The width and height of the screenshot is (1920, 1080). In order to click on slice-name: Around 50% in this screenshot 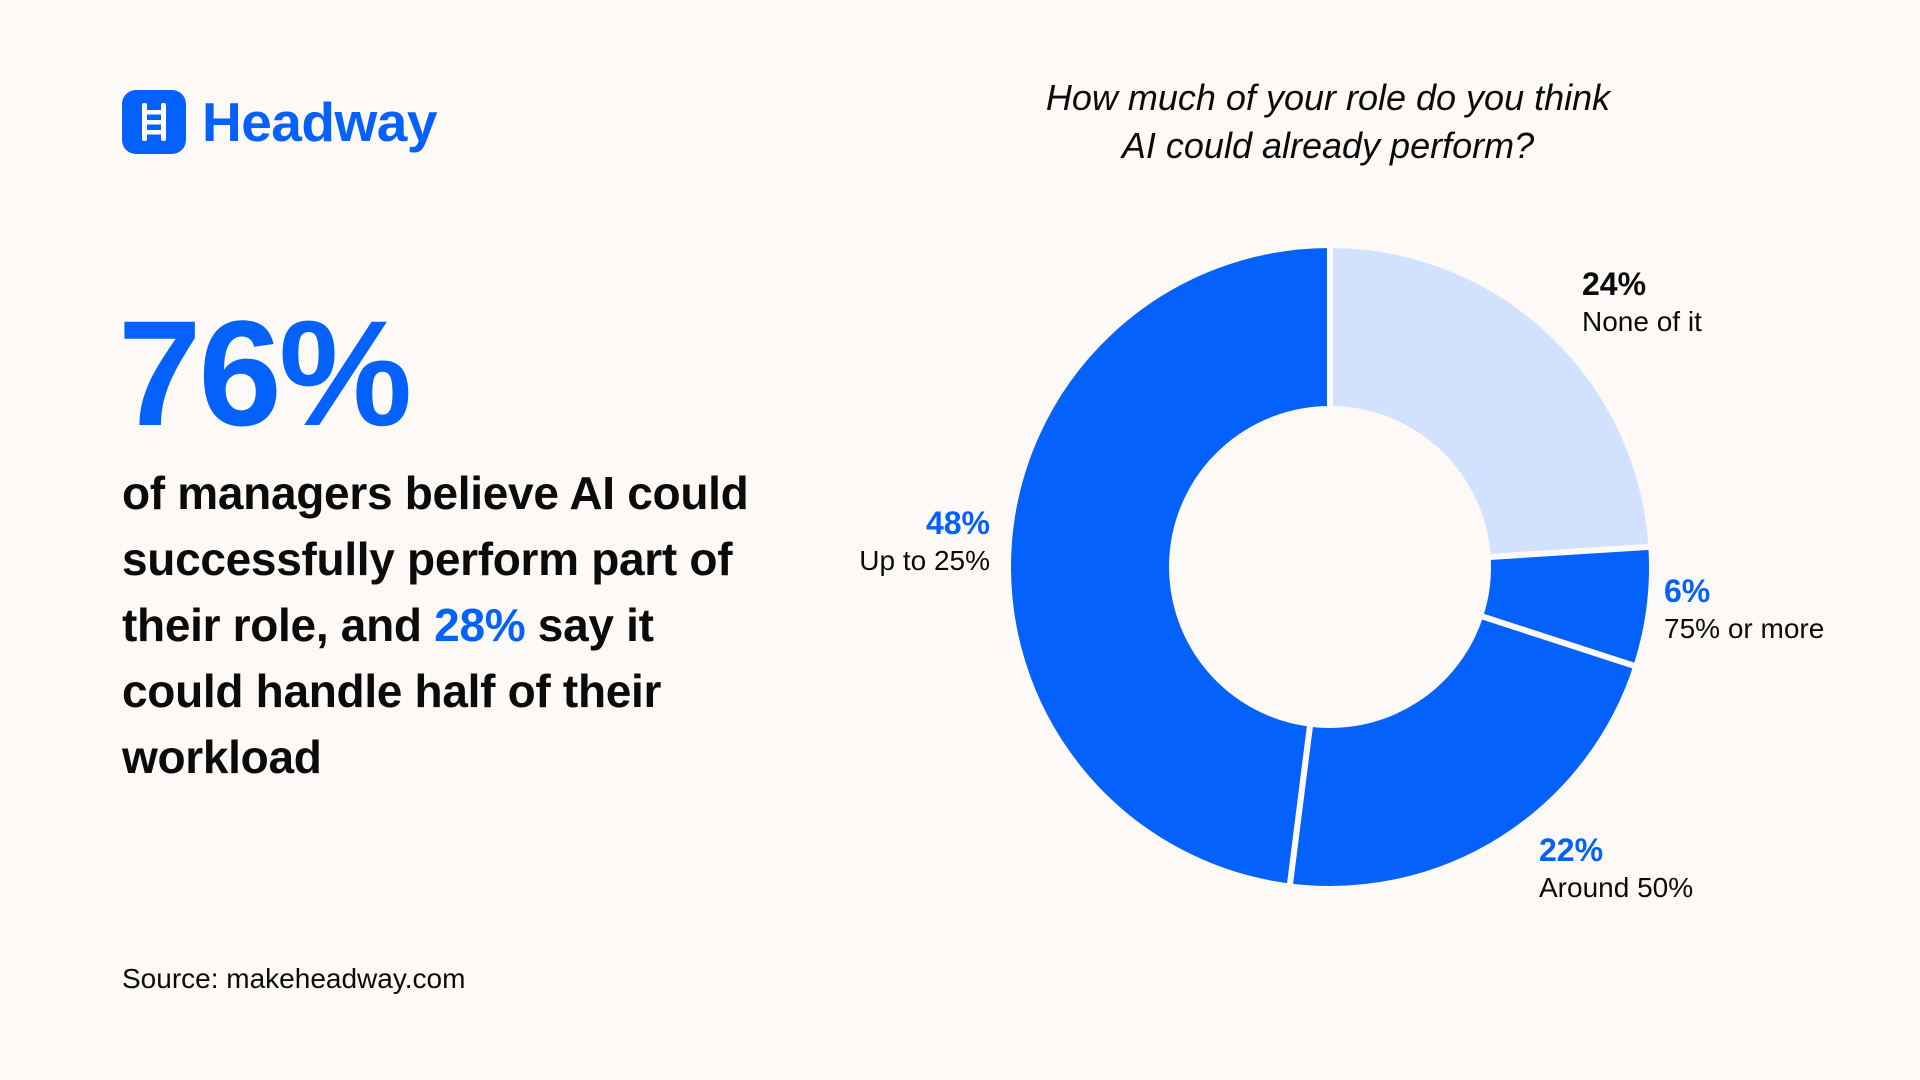, I will do `click(1616, 887)`.